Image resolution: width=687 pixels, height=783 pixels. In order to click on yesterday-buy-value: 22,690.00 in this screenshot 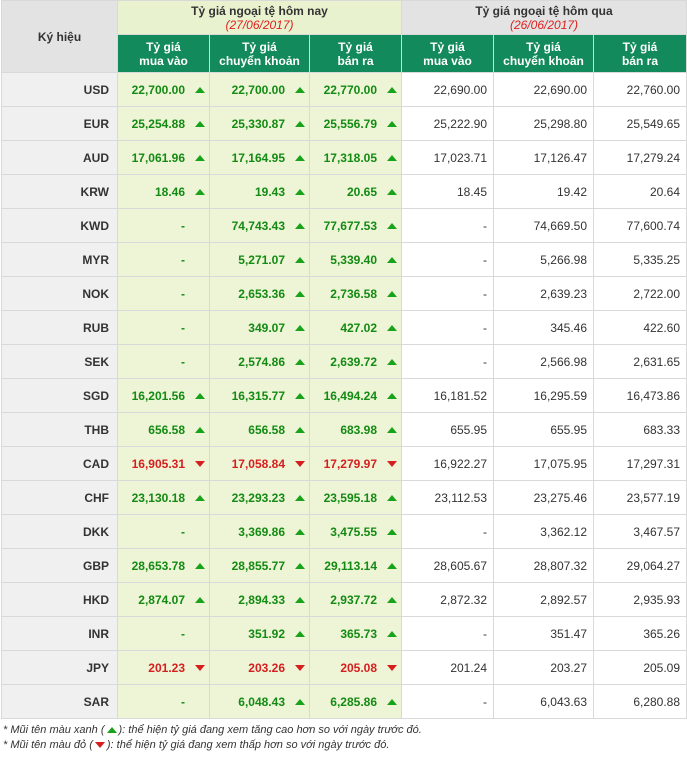, I will do `click(448, 89)`.